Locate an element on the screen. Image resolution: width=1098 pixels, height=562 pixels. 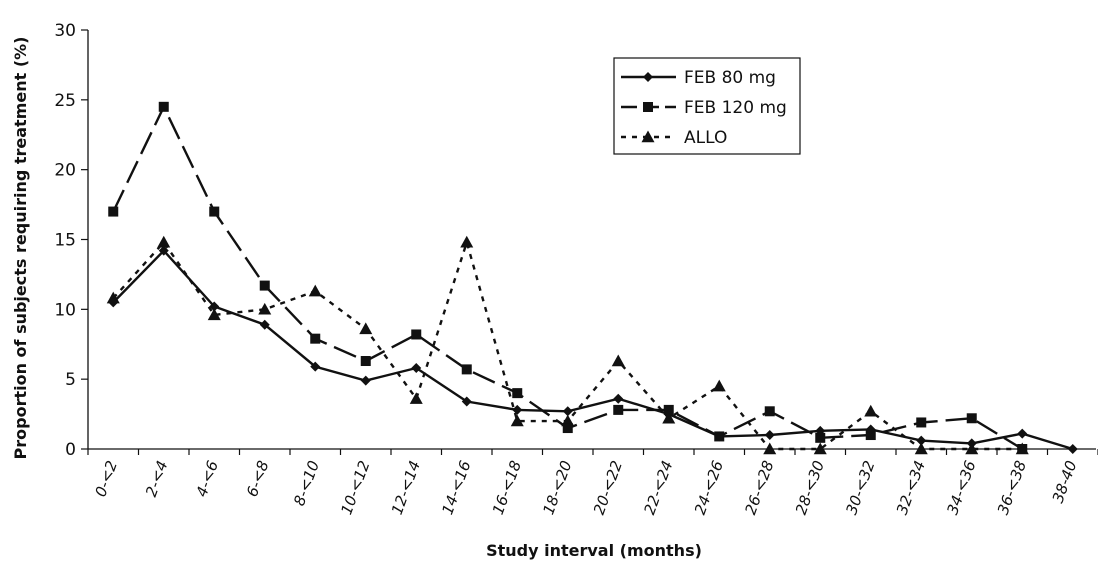
legend-square-marker is located at coordinates (648, 107).